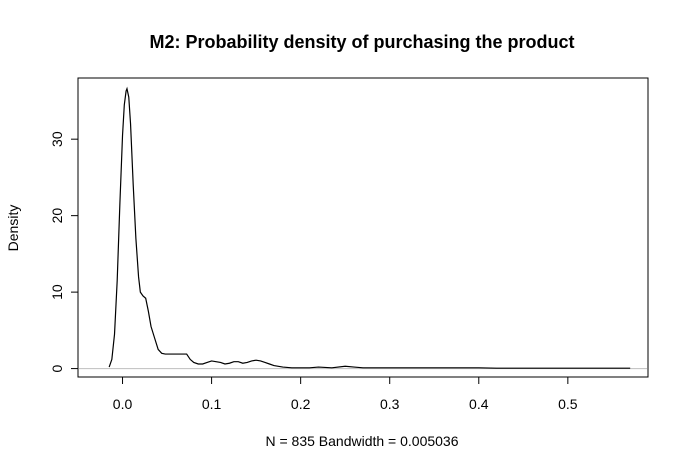 The height and width of the screenshot is (474, 689). Describe the element at coordinates (13, 228) in the screenshot. I see `y-axis-label: Density` at that location.